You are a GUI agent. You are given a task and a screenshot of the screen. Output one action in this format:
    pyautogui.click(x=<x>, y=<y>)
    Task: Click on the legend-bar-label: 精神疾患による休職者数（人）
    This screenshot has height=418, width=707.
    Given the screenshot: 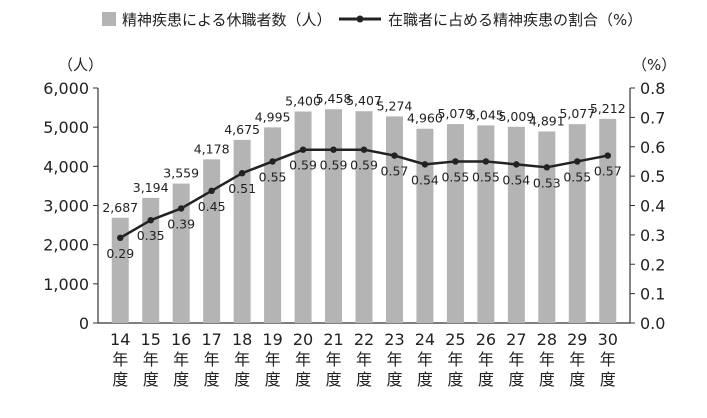 What is the action you would take?
    pyautogui.click(x=227, y=20)
    